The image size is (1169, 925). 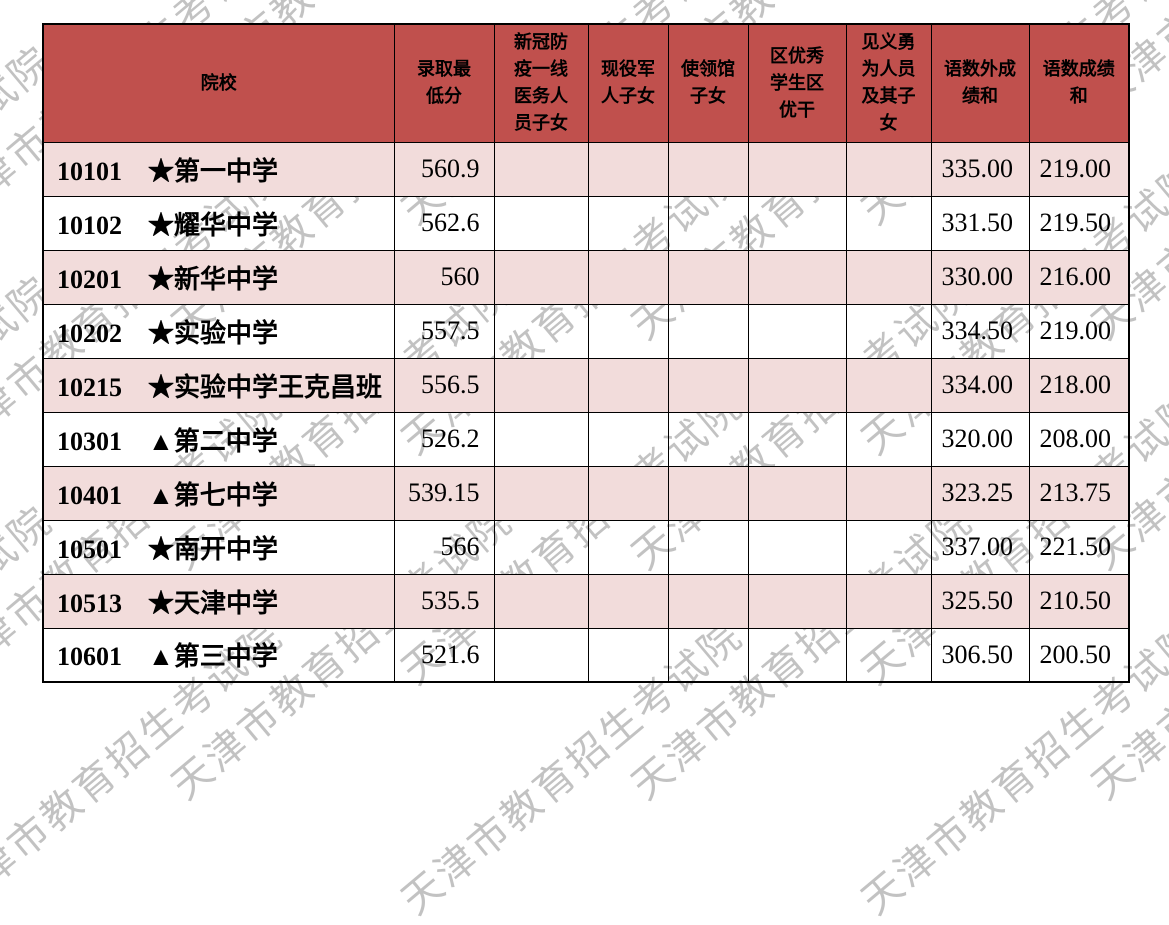 I want to click on sum-chn-math-cell: 221.50, so click(x=1079, y=547).